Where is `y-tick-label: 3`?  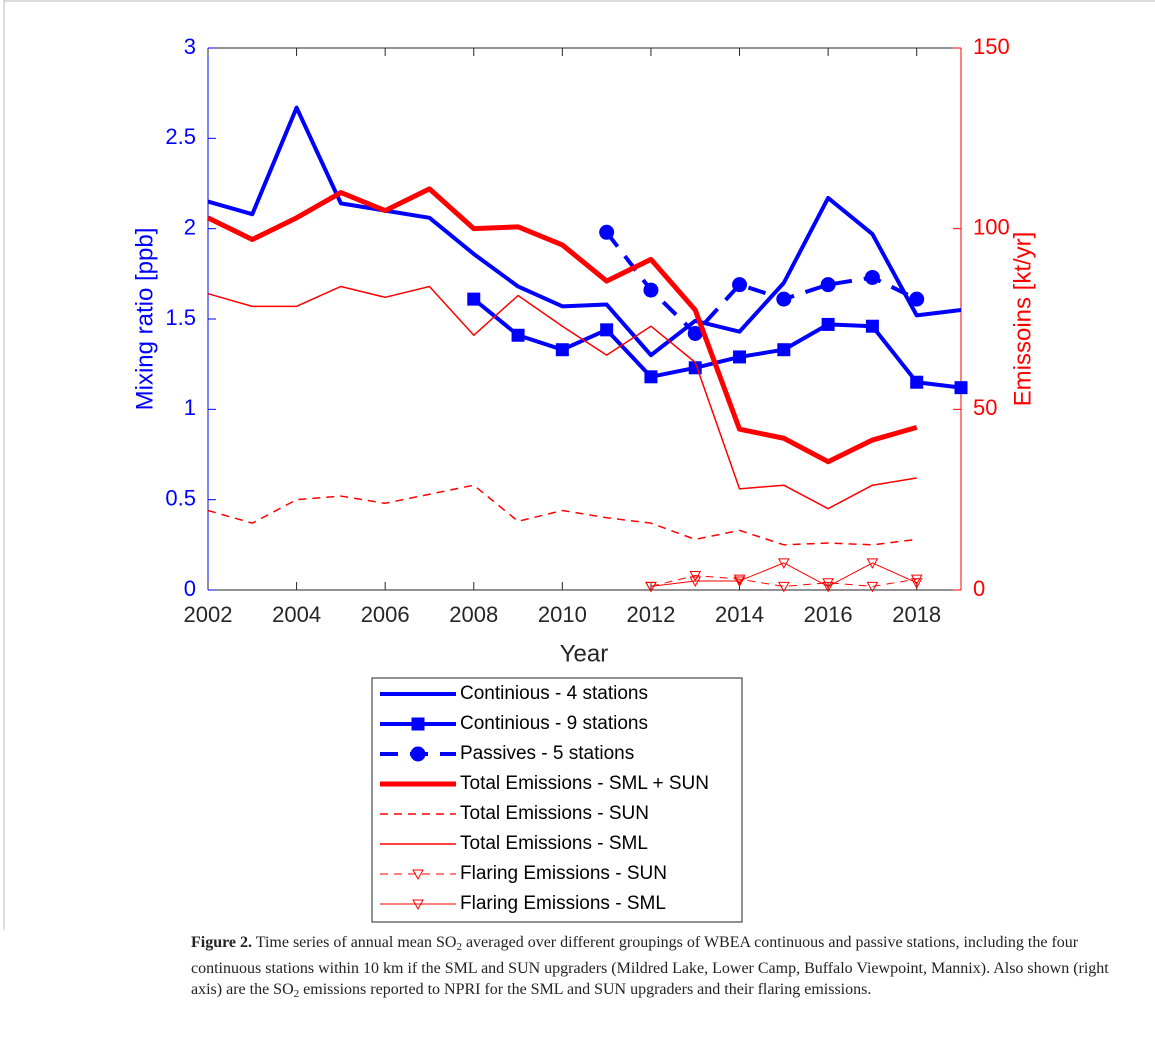 y-tick-label: 3 is located at coordinates (190, 46).